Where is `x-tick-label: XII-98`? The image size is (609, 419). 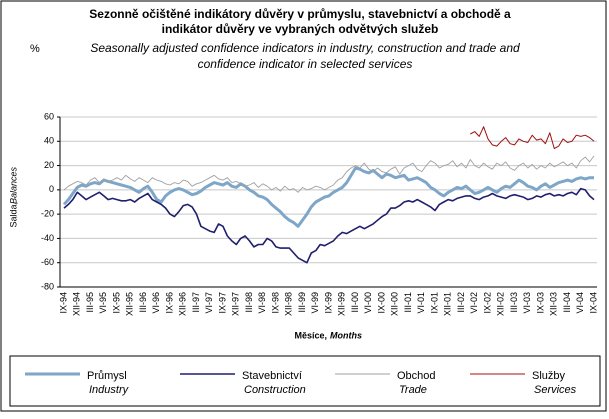 x-tick-label: XII-98 is located at coordinates (289, 304).